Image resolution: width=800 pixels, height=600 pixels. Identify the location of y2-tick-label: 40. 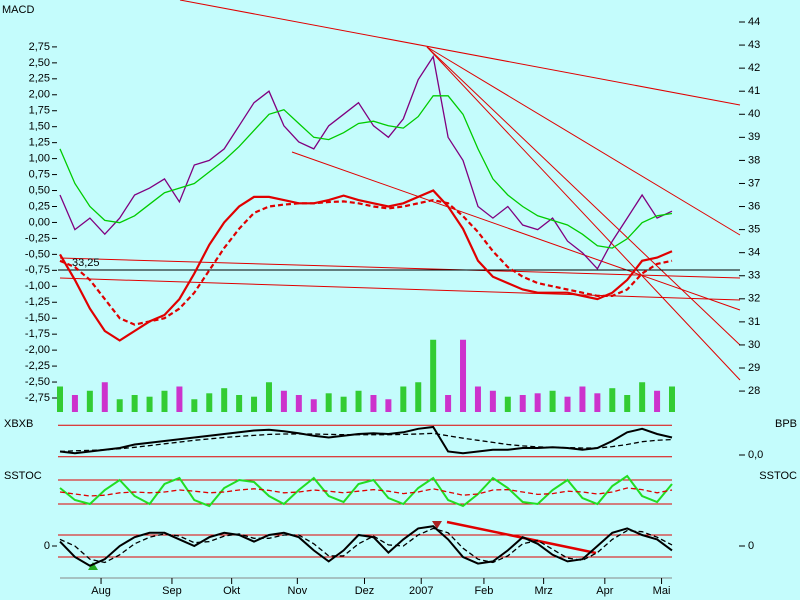
(754, 114).